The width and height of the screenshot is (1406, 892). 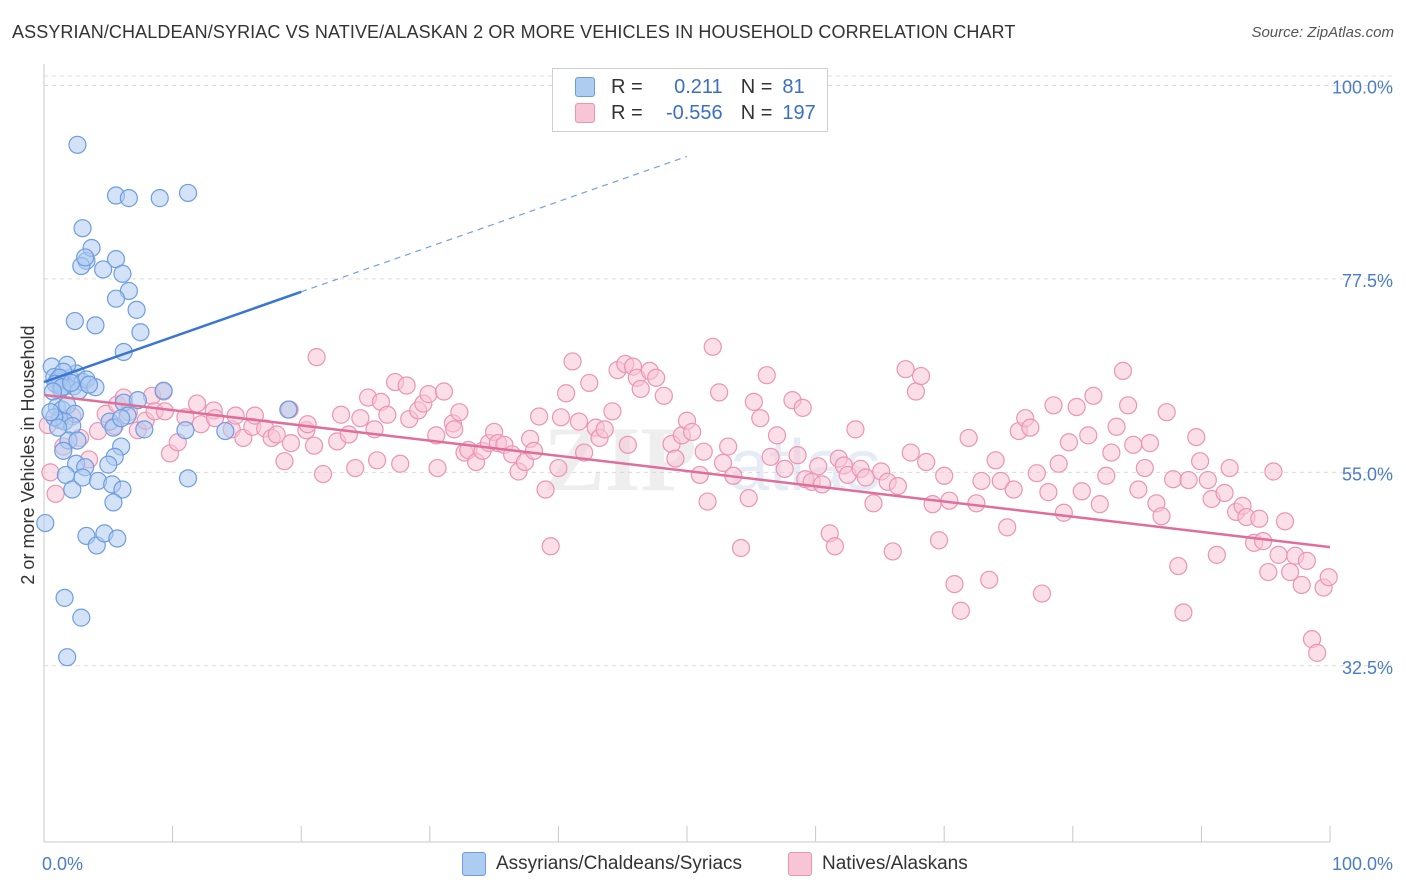 I want to click on n-label: N =, so click(x=756, y=86).